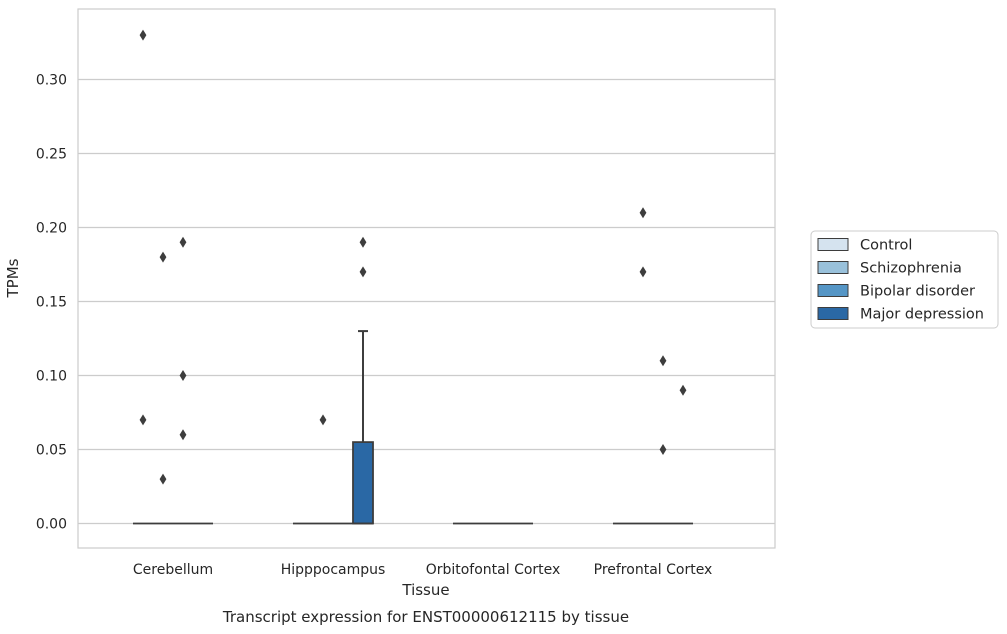  What do you see at coordinates (363, 427) in the screenshot?
I see `box-major-depression` at bounding box center [363, 427].